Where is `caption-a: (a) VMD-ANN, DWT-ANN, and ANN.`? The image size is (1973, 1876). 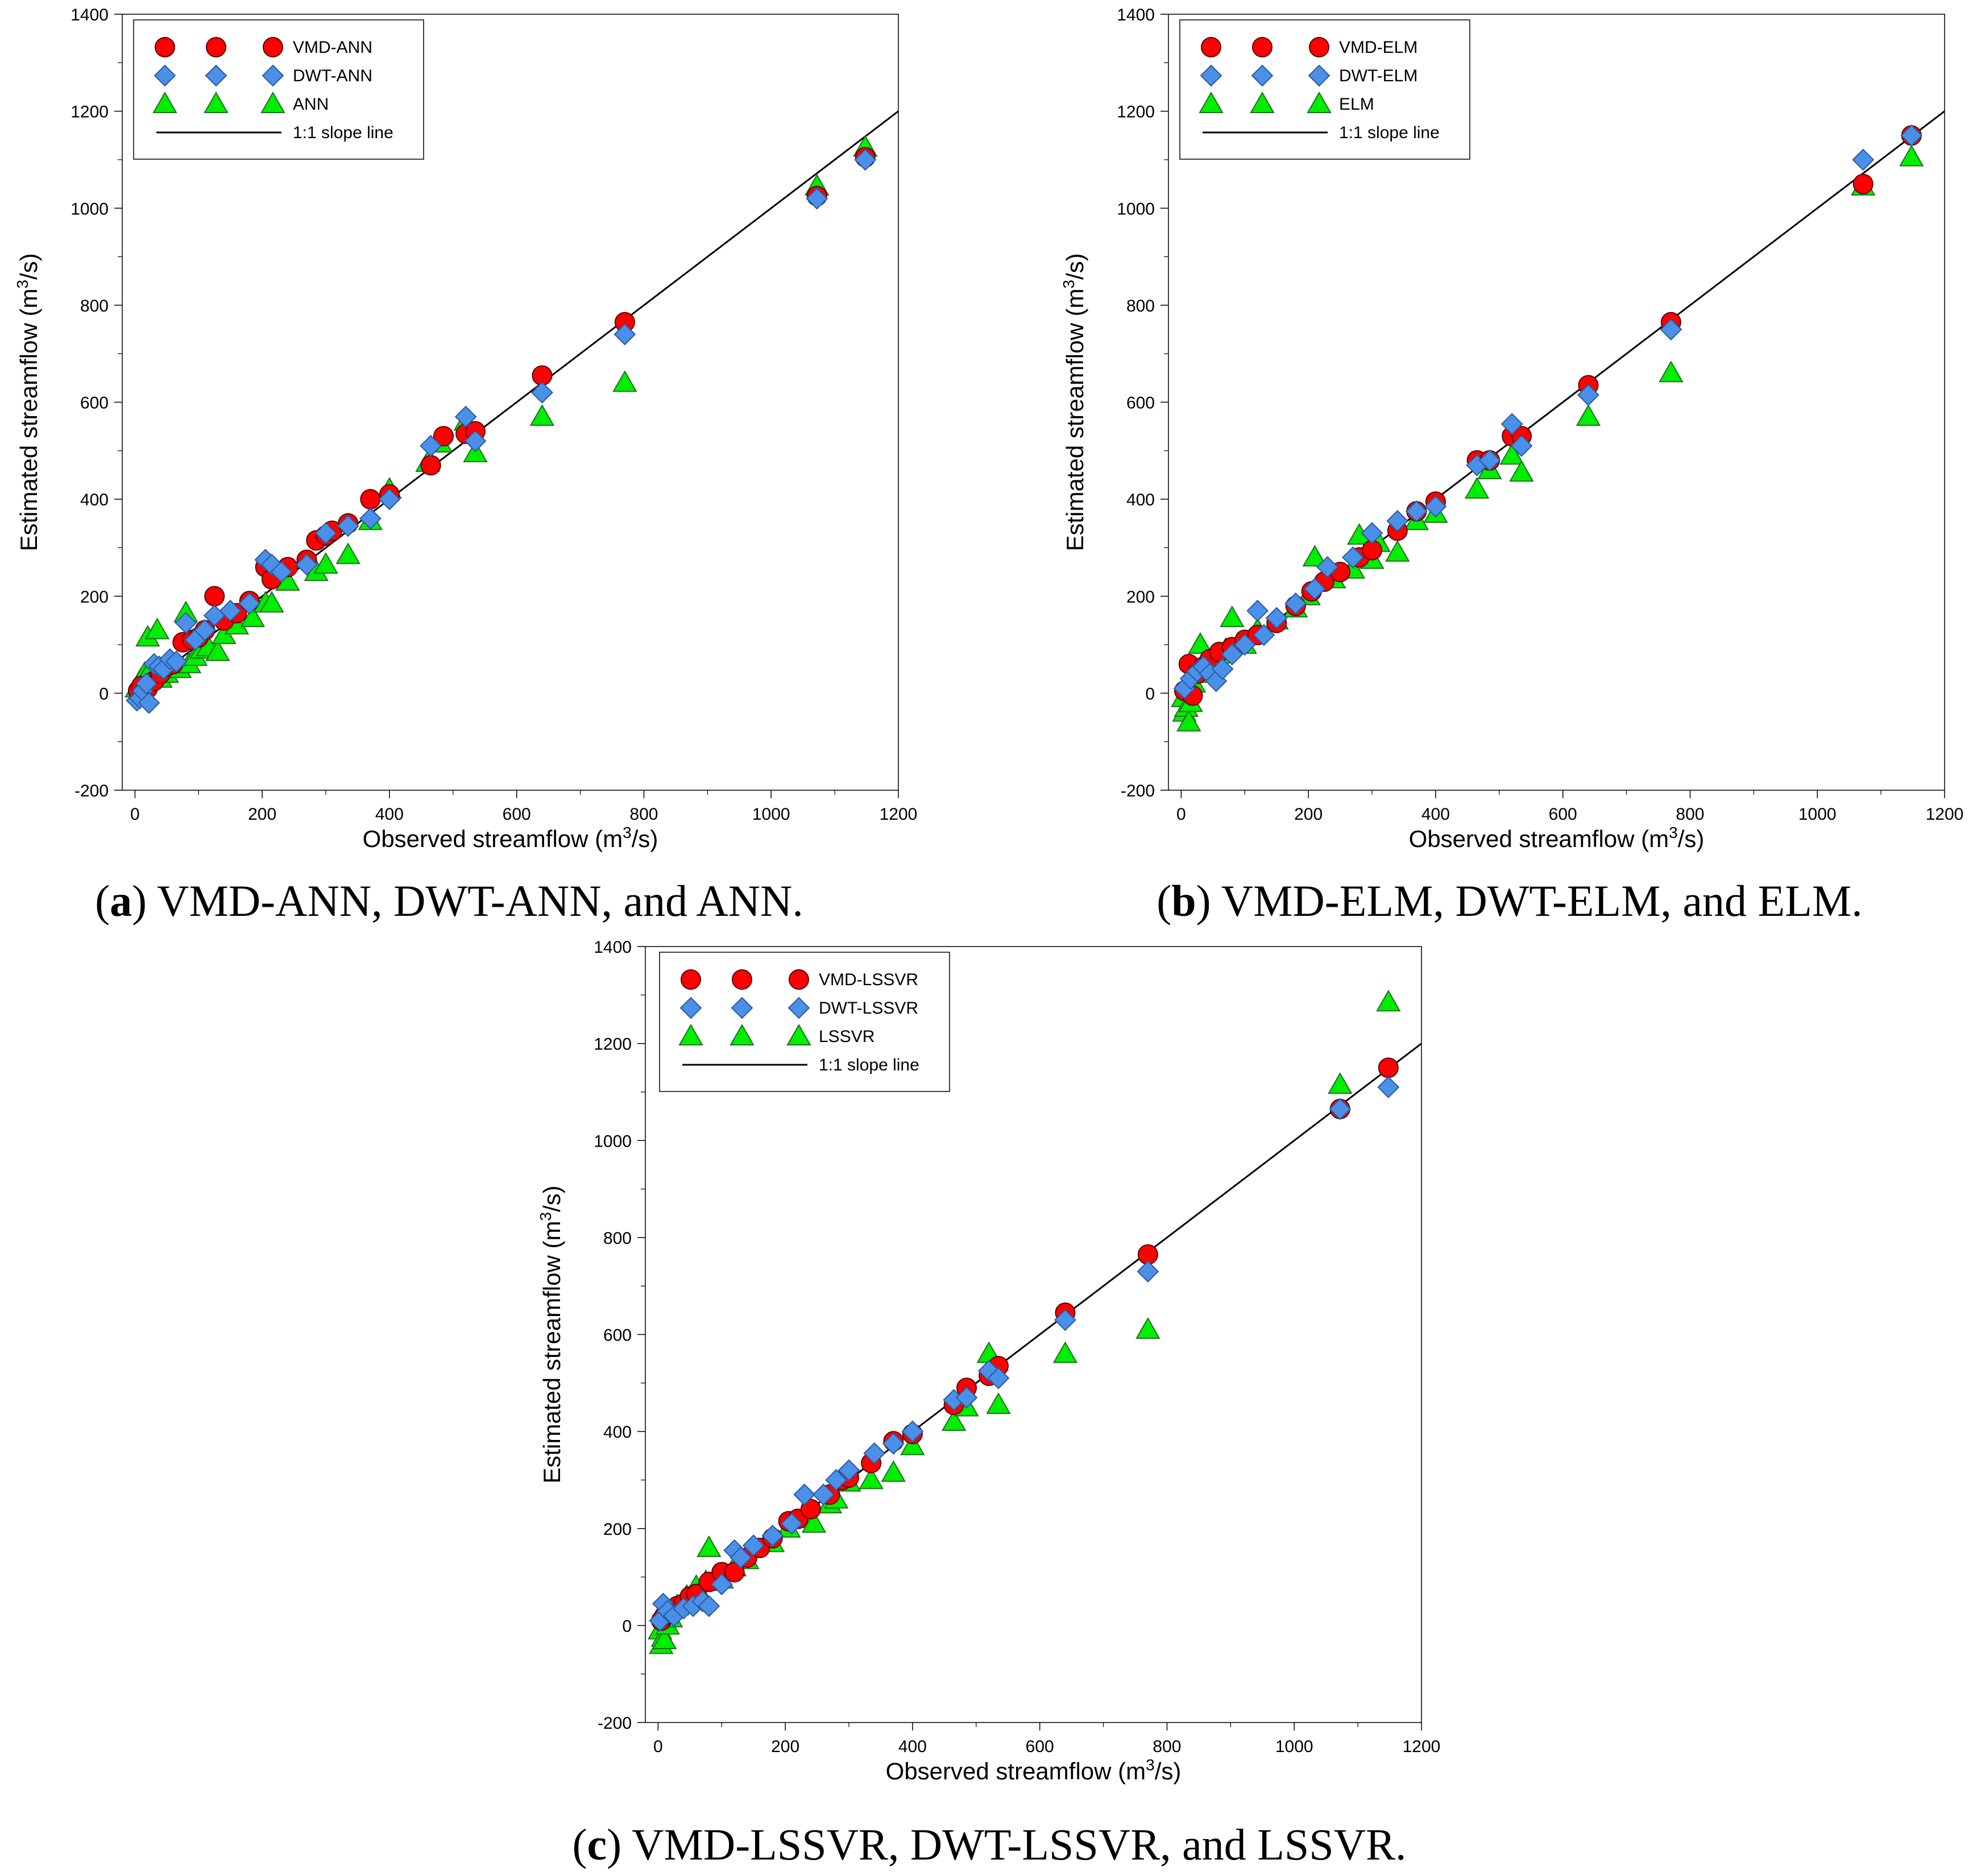 caption-a: (a) VMD-ANN, DWT-ANN, and ANN. is located at coordinates (449, 901).